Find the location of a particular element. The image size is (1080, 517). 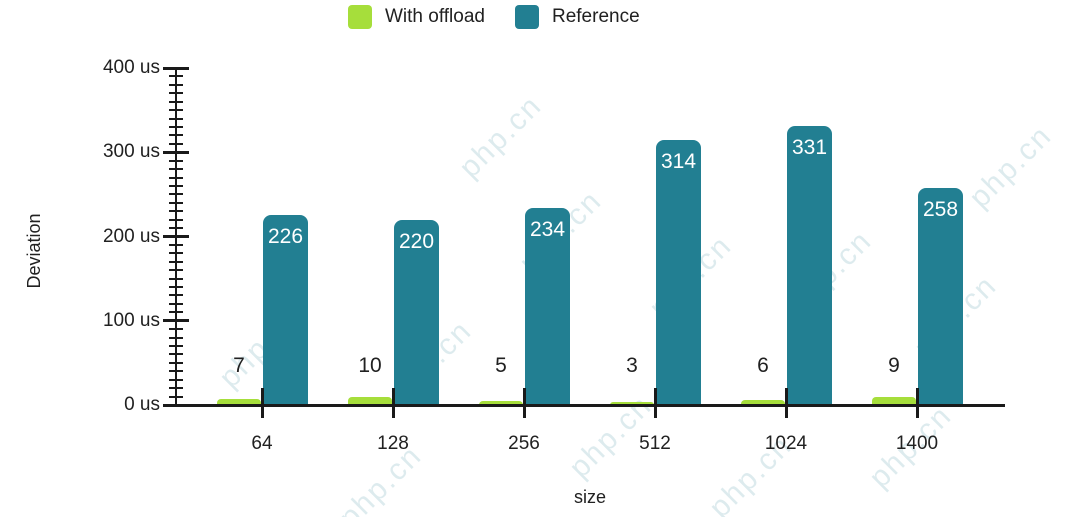

bar-value-with-offload-64: 7 is located at coordinates (239, 365).